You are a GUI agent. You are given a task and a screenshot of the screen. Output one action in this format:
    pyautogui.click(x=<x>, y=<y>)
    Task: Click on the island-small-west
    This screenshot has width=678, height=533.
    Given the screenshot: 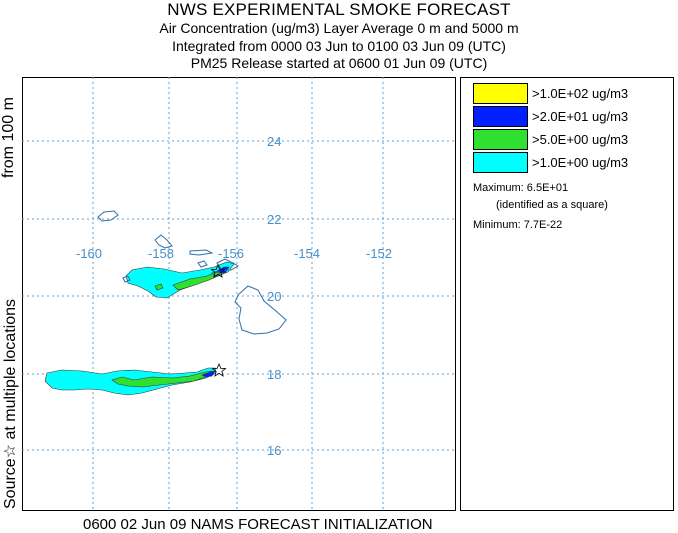 What is the action you would take?
    pyautogui.click(x=126, y=279)
    